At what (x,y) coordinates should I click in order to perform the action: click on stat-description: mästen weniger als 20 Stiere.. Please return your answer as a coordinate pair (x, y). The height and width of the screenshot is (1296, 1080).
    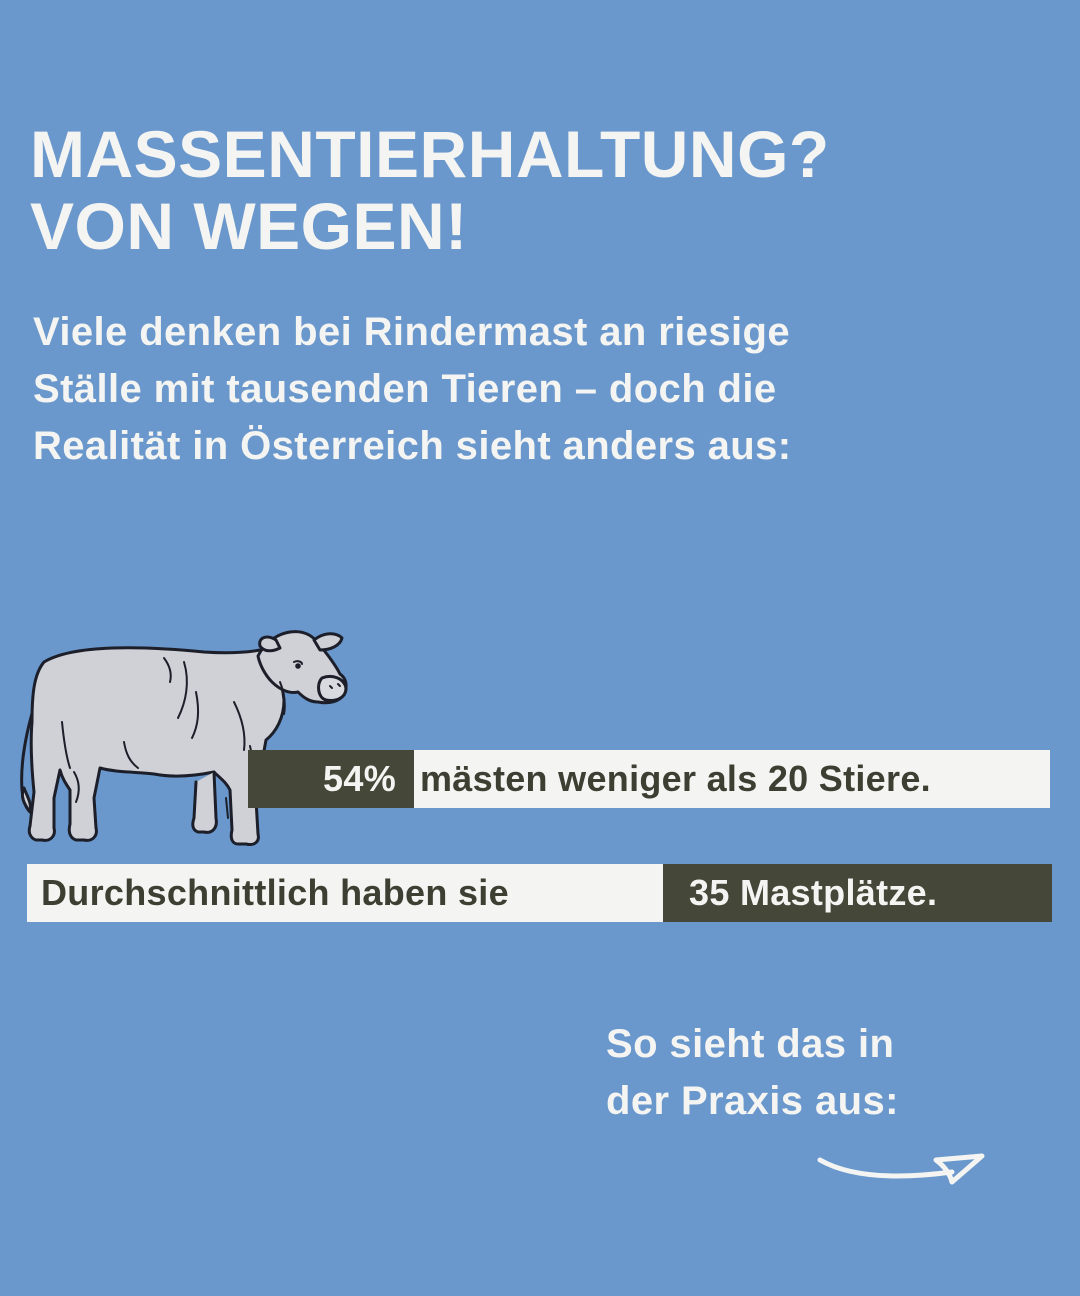
    Looking at the image, I should click on (675, 778).